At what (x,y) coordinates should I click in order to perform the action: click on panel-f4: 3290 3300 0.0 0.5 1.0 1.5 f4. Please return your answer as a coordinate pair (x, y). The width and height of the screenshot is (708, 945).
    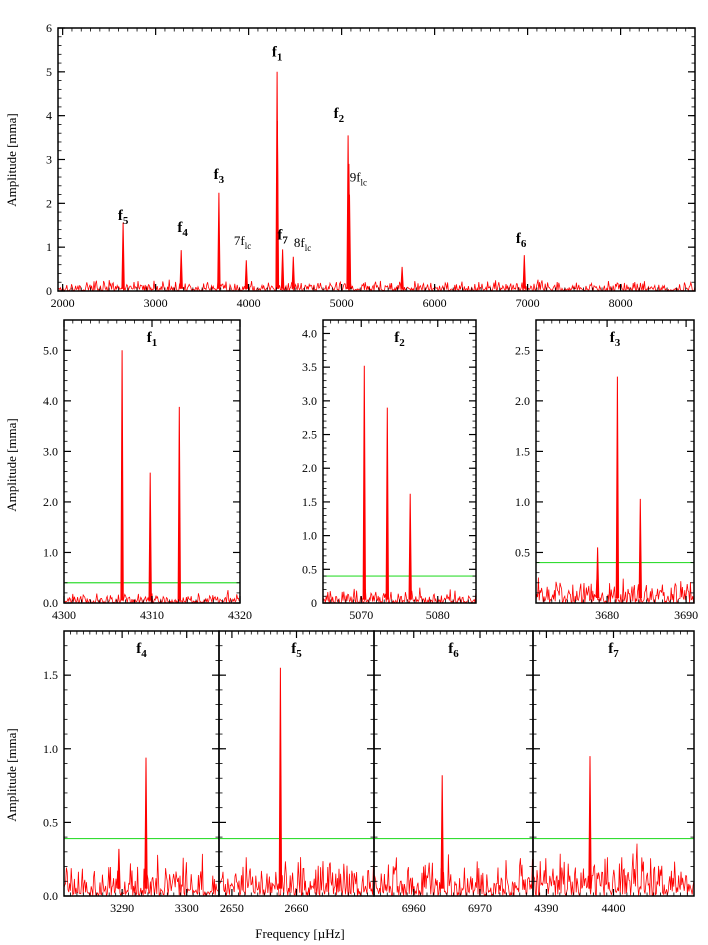
    Looking at the image, I should click on (131, 772).